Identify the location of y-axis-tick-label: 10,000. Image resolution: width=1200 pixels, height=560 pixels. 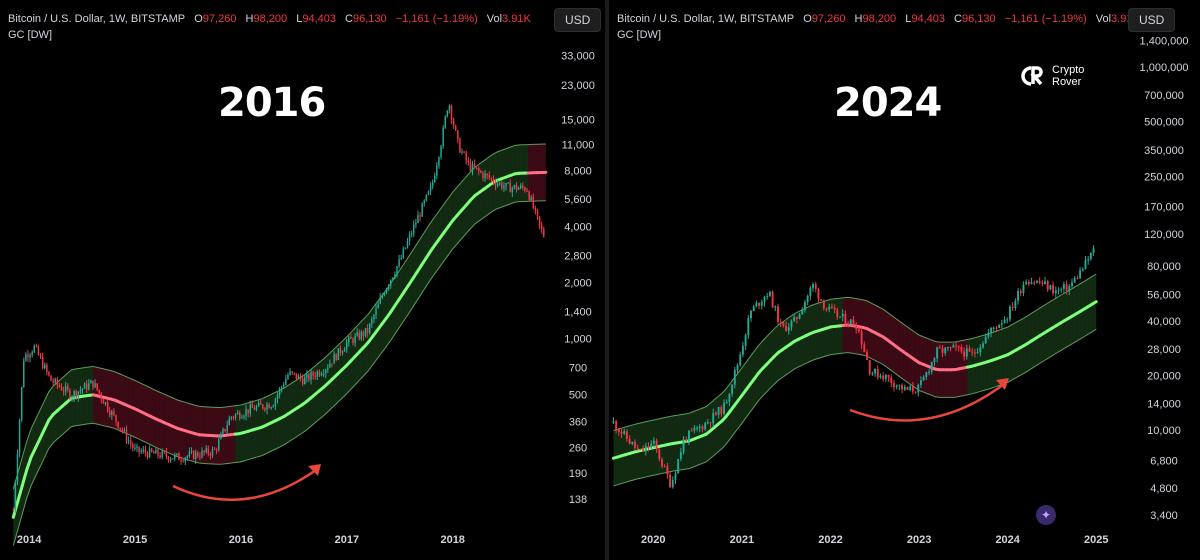
(1164, 431).